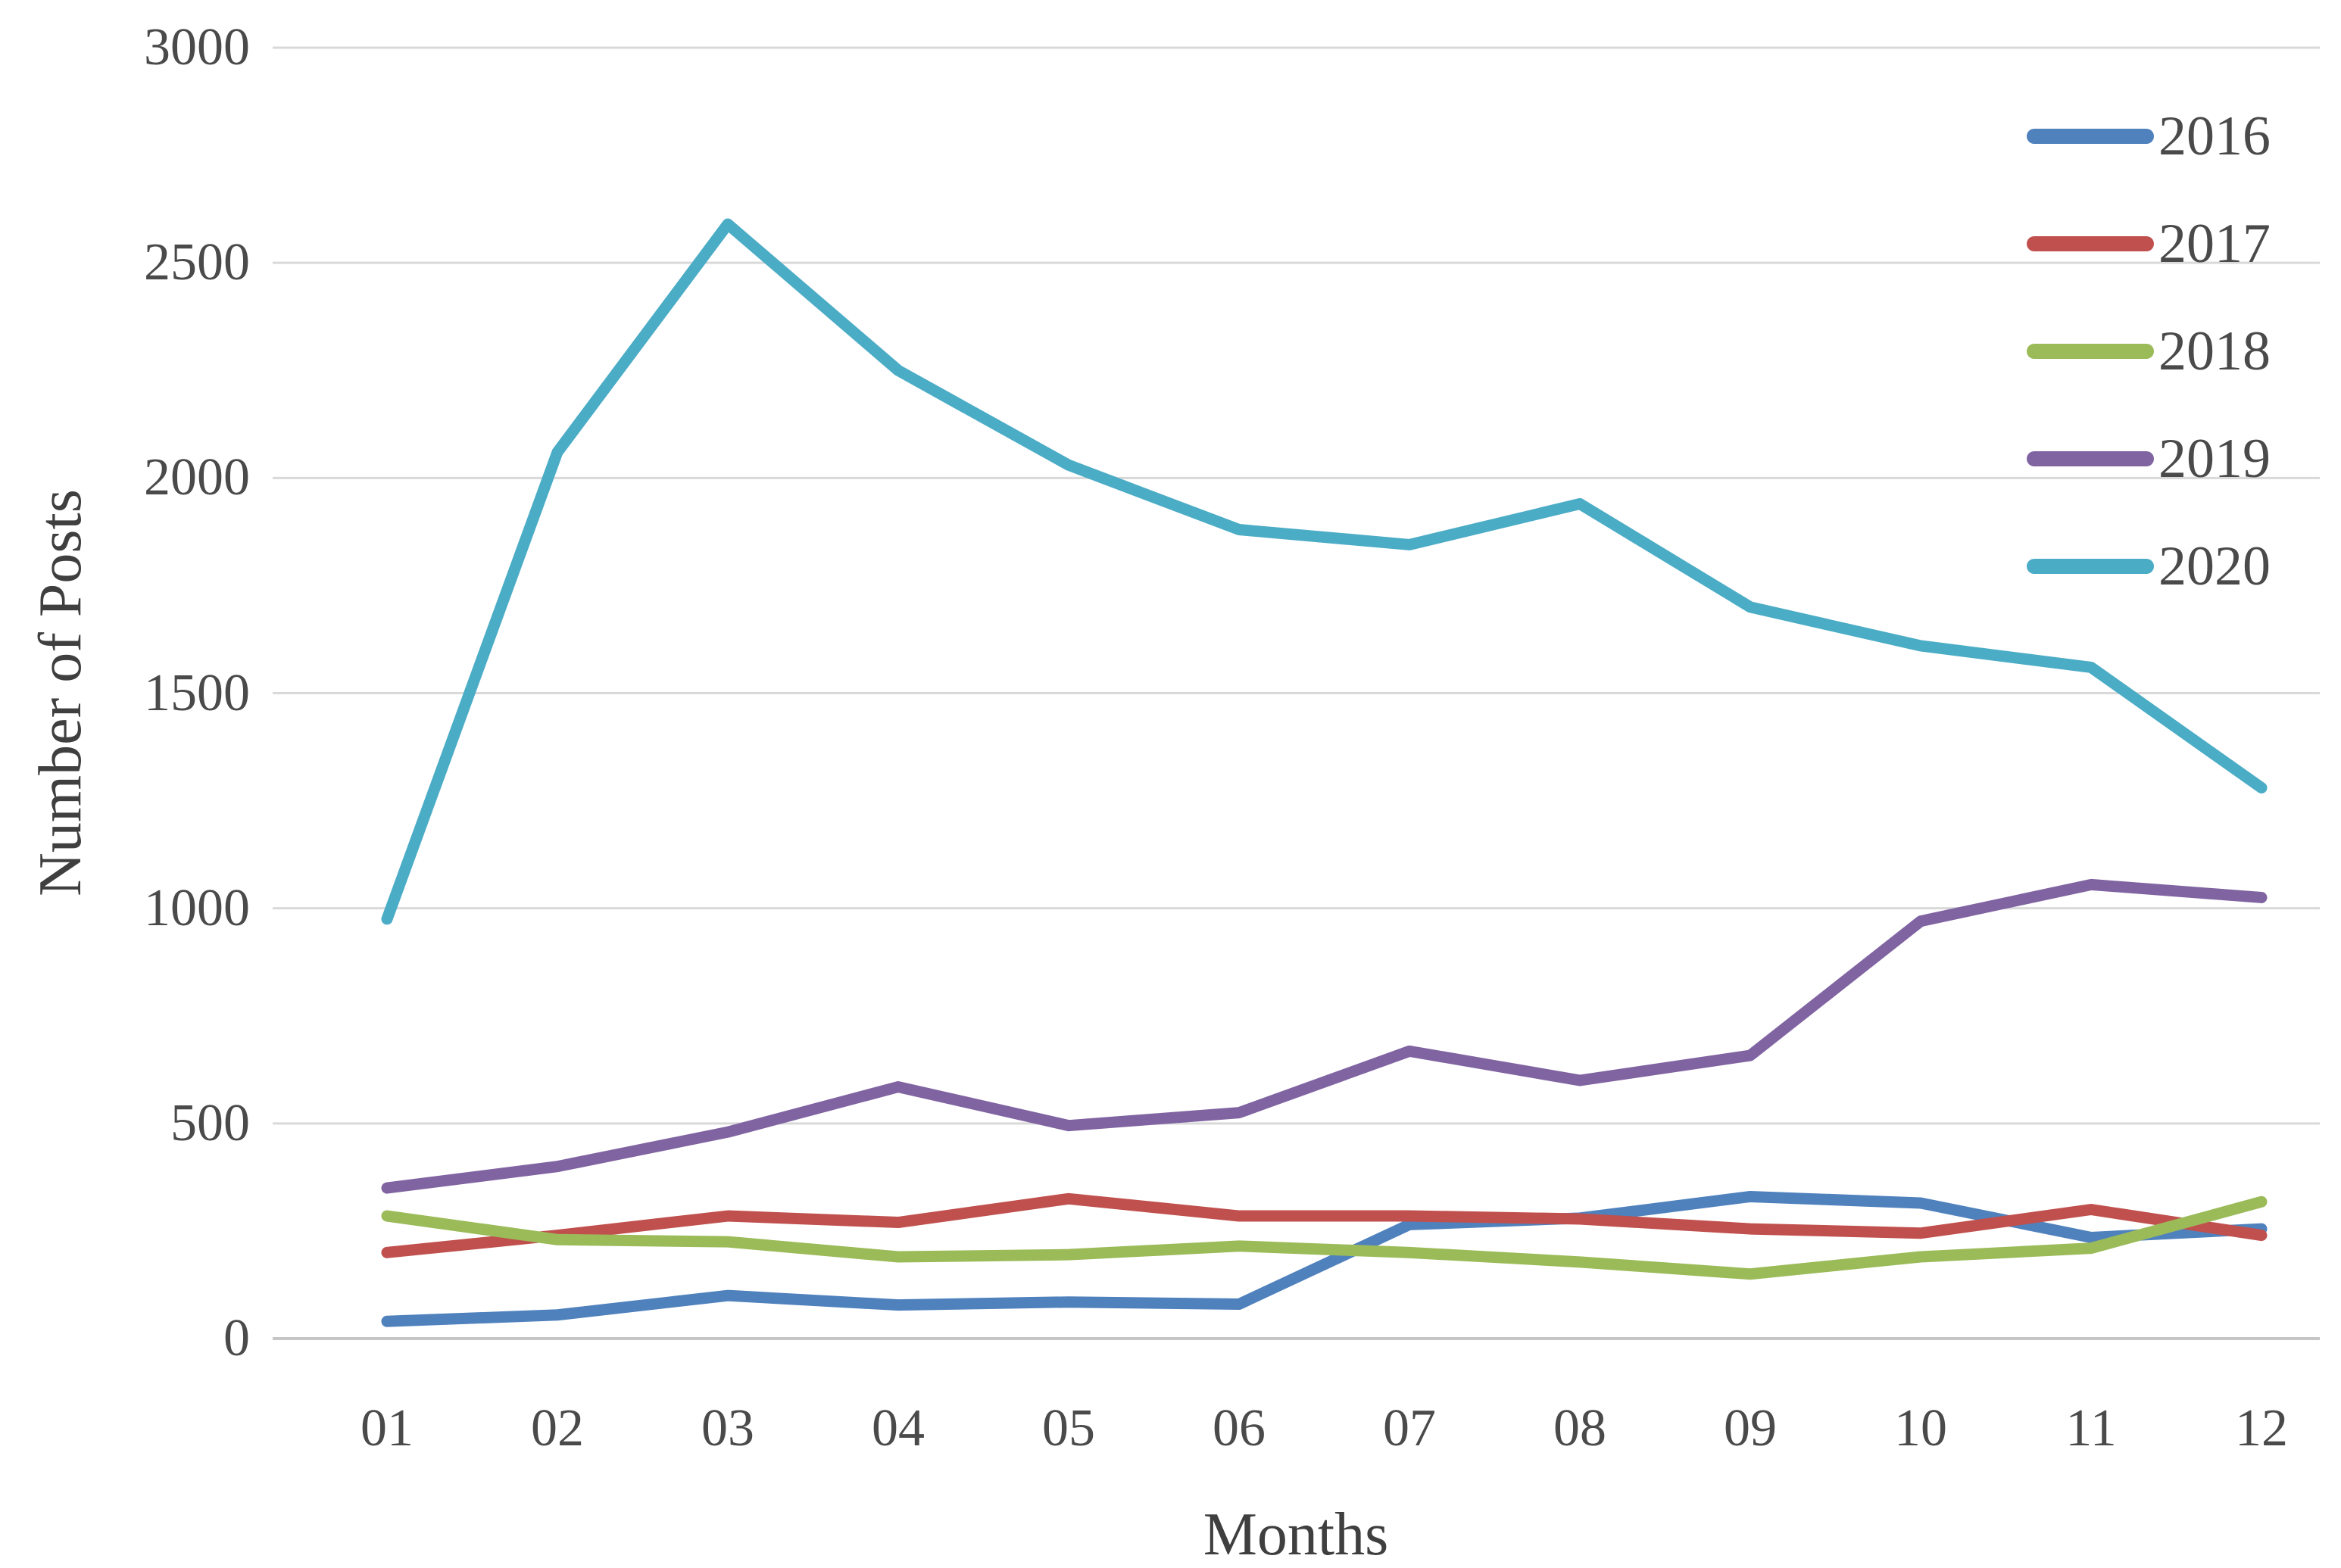 The width and height of the screenshot is (2341, 1568). I want to click on y-tick-label-500: 500, so click(210, 1122).